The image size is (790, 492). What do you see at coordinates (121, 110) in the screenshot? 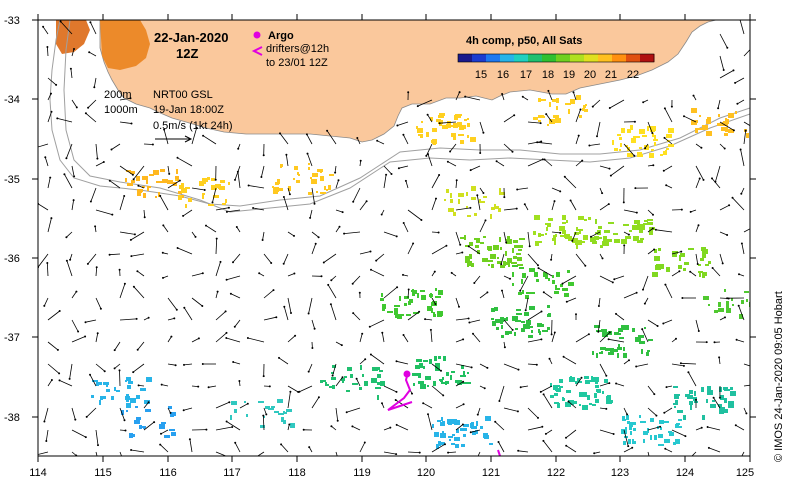
I see `contour-1000-label: 1000m` at bounding box center [121, 110].